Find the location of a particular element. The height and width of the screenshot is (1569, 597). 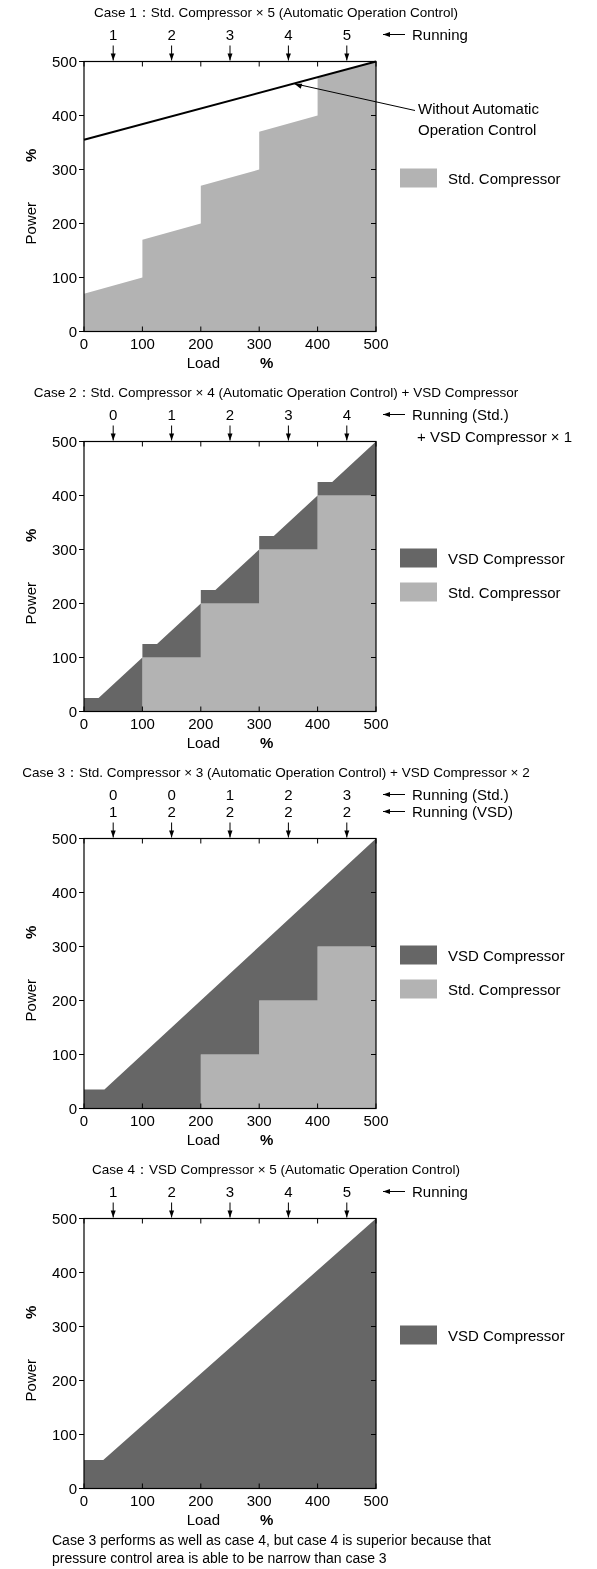

chart-title: Case 3：Std. Compressor × 3 (Automatic Operation Control) + VSD Compressor × 2 is located at coordinates (276, 772).